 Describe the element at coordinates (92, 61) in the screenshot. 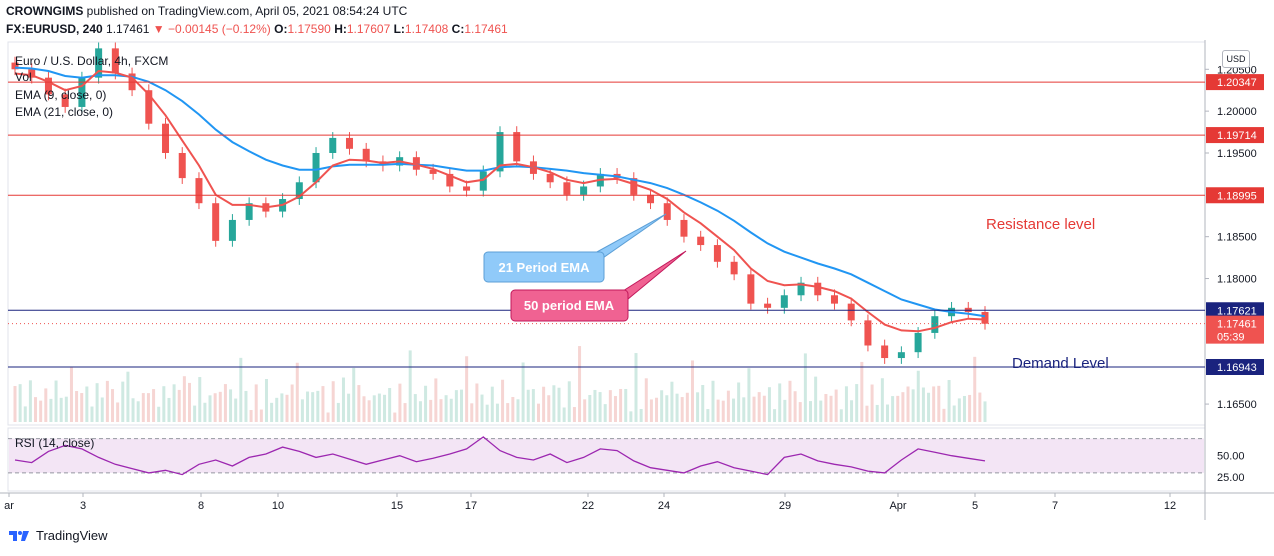

I see `legend-title: Euro / U.S. Dollar, 4h, FXCM` at that location.